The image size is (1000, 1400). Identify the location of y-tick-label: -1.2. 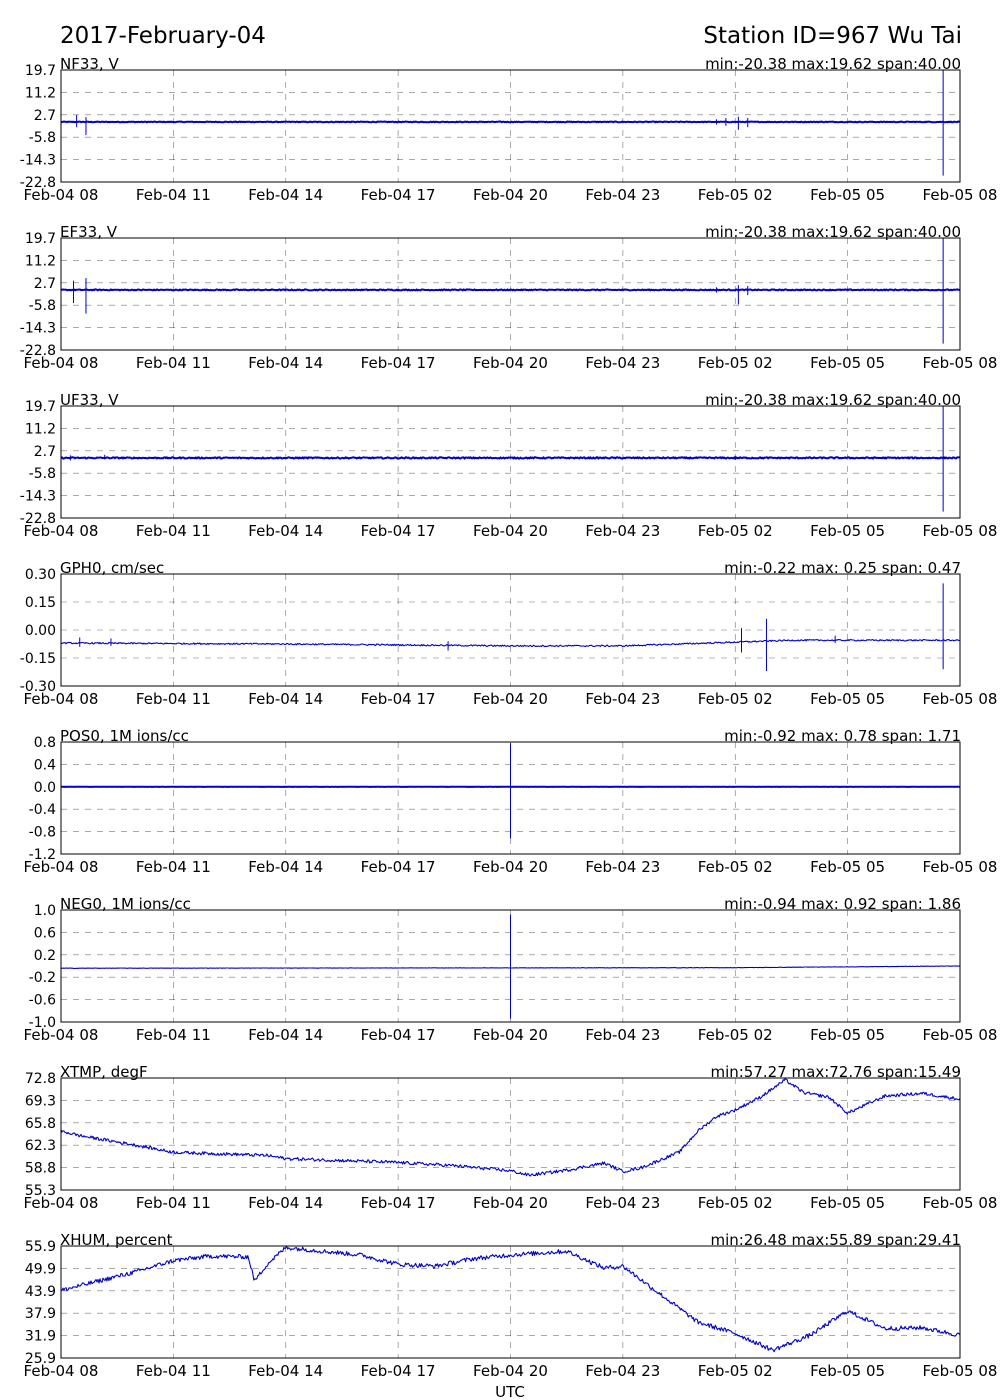
(42, 855).